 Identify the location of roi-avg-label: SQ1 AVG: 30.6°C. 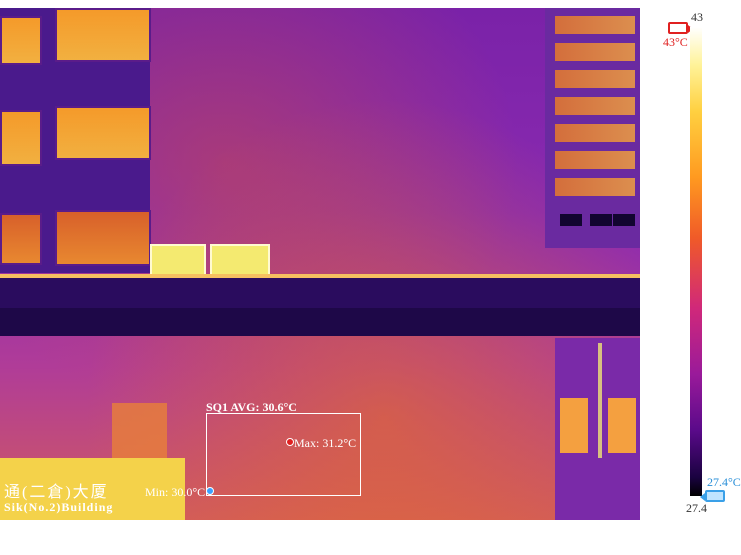
(251, 407).